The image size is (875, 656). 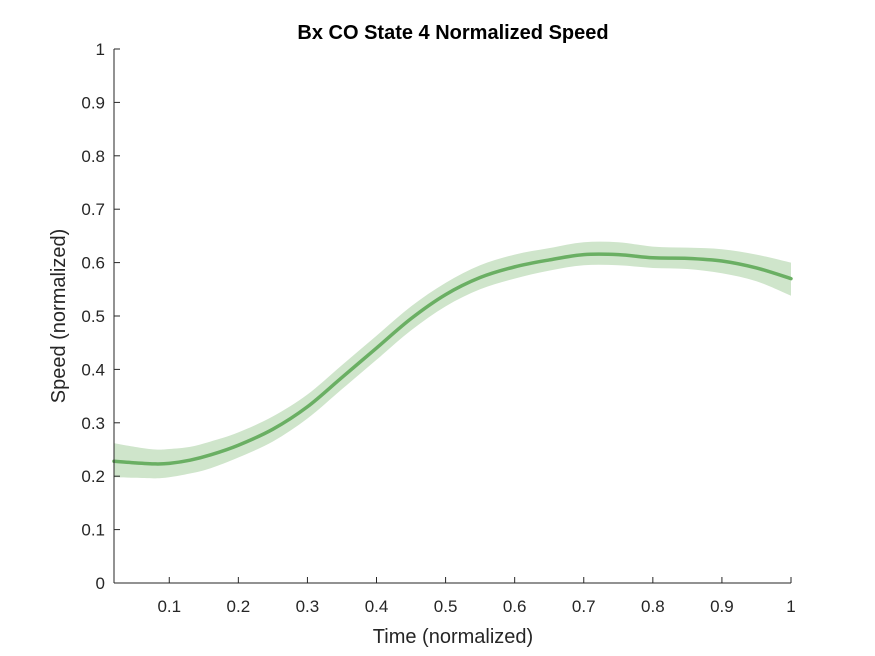 What do you see at coordinates (93, 476) in the screenshot?
I see `y-tick-label: 0.2` at bounding box center [93, 476].